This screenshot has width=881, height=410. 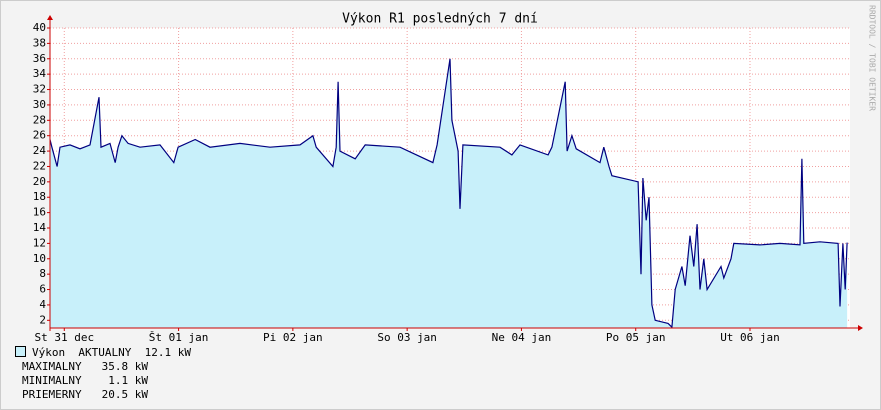 I want to click on y-tick-label: 10, so click(x=39, y=258).